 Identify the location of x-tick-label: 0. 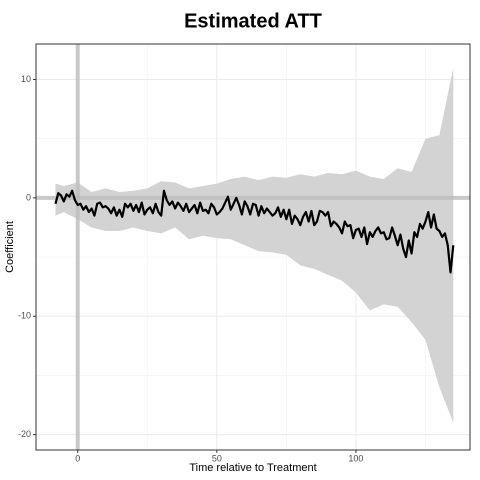
(77, 458).